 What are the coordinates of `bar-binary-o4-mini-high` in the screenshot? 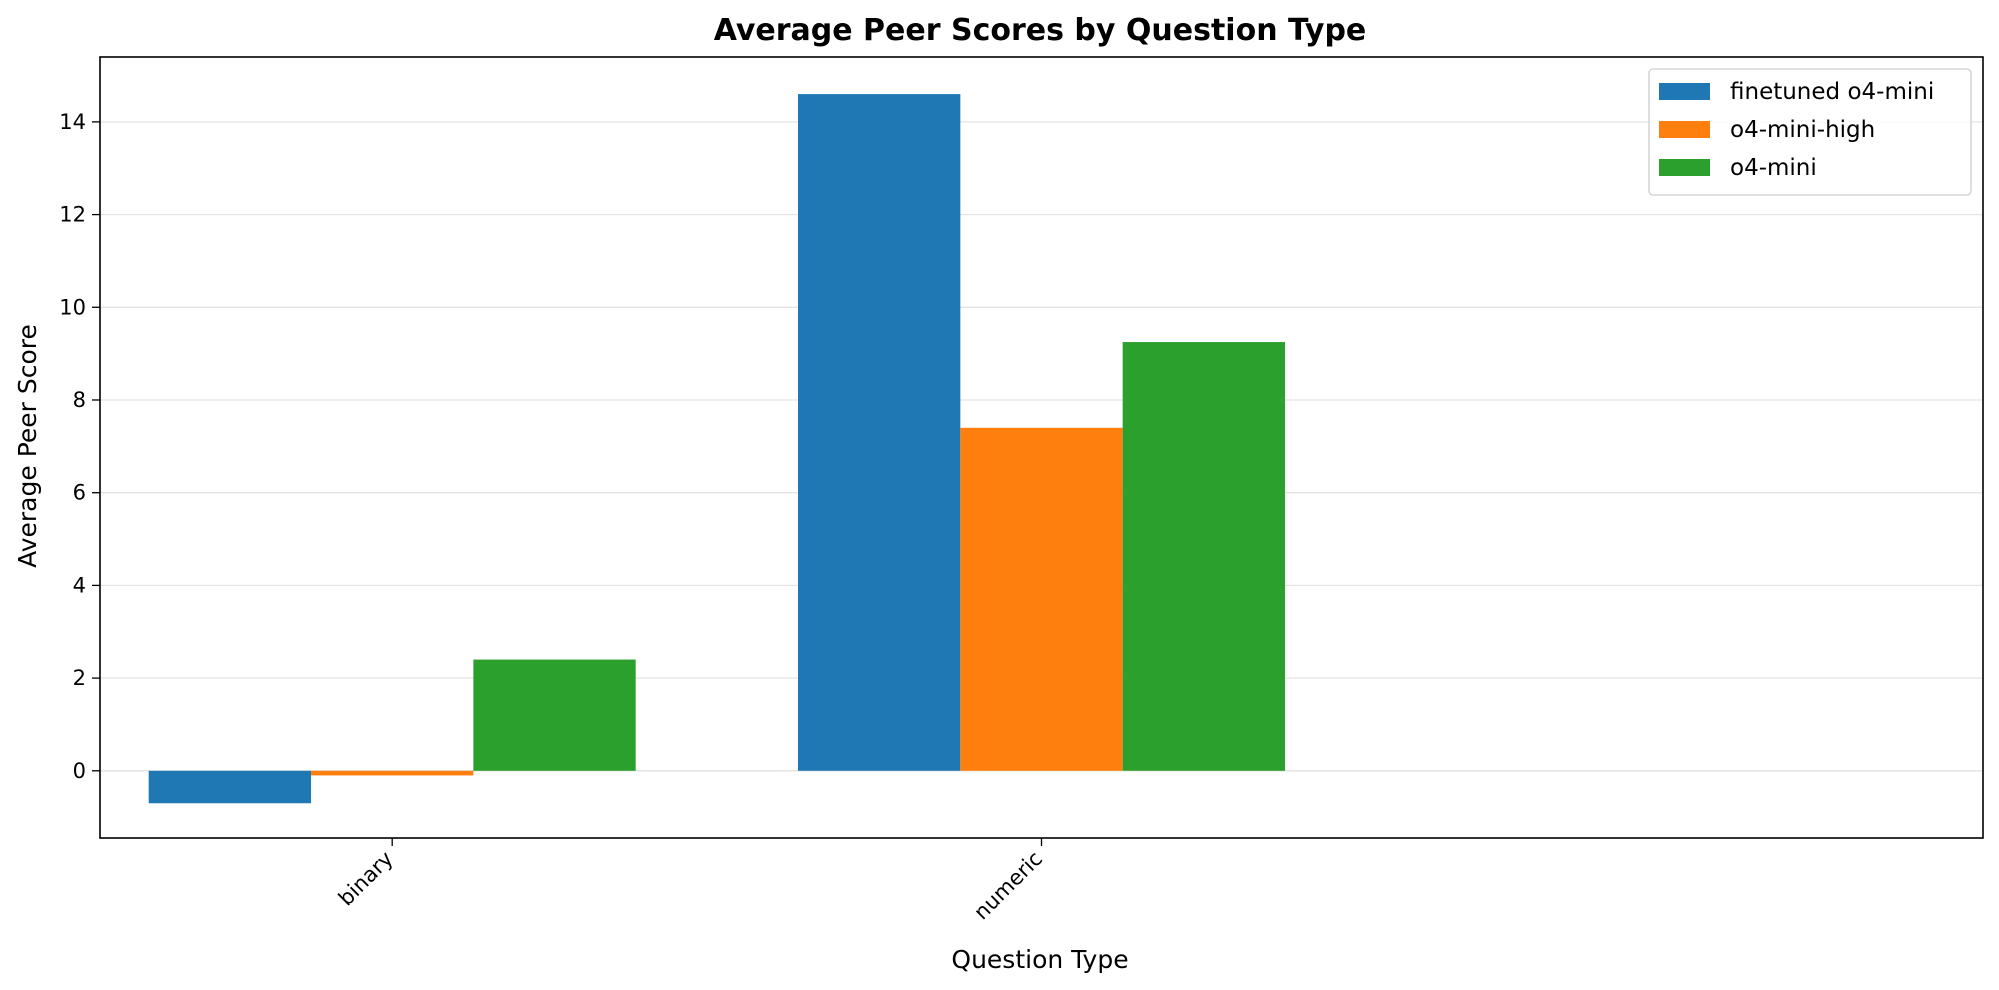 It's located at (392, 773).